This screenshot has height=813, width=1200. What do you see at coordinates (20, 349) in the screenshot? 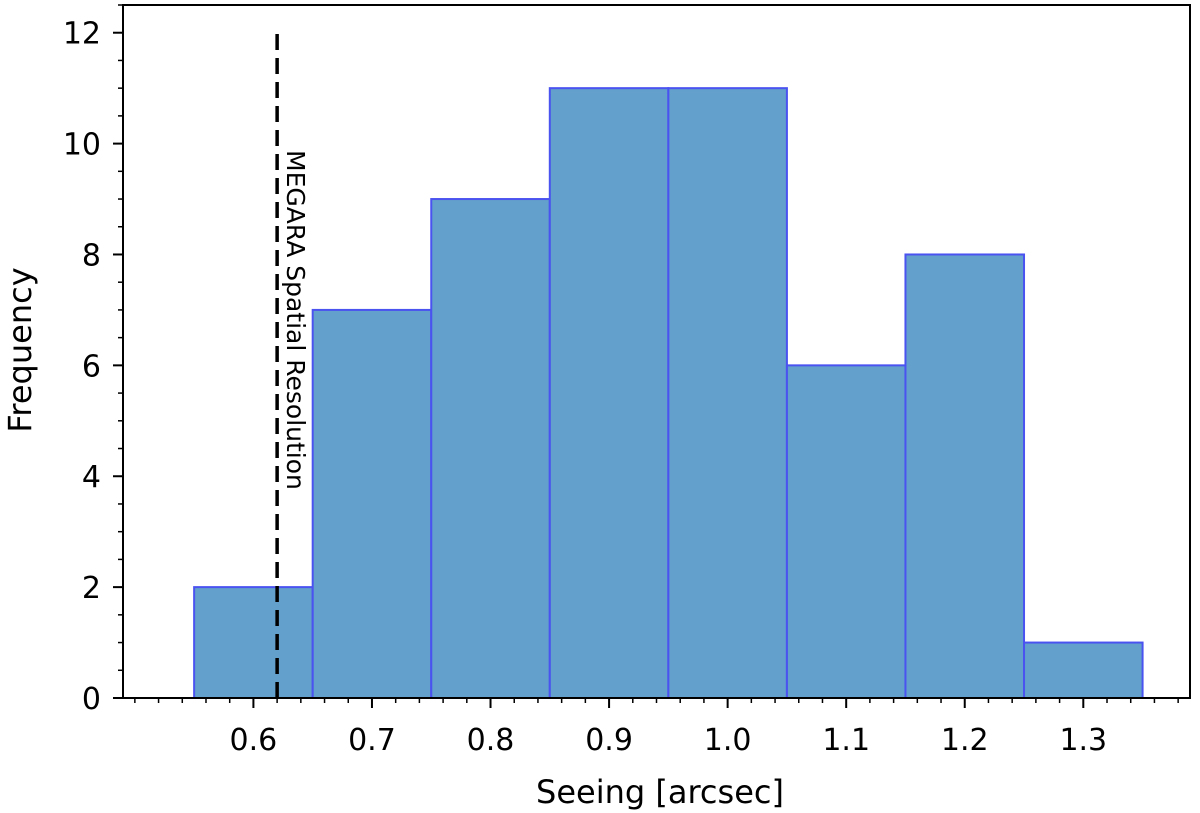
I see `y-axis-title: Frequency` at bounding box center [20, 349].